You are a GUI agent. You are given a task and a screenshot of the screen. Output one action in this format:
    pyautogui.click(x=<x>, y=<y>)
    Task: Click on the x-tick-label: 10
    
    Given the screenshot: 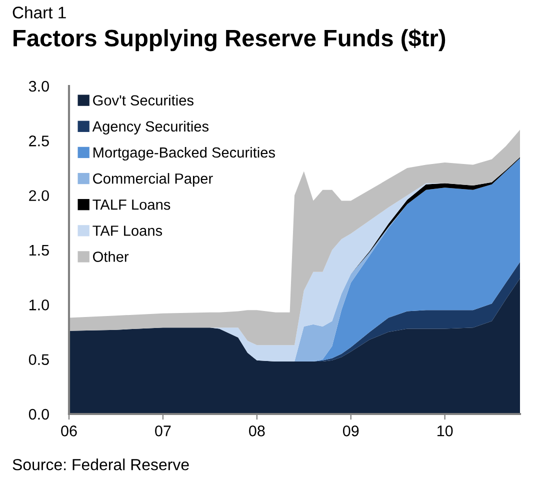 What is the action you would take?
    pyautogui.click(x=445, y=431)
    